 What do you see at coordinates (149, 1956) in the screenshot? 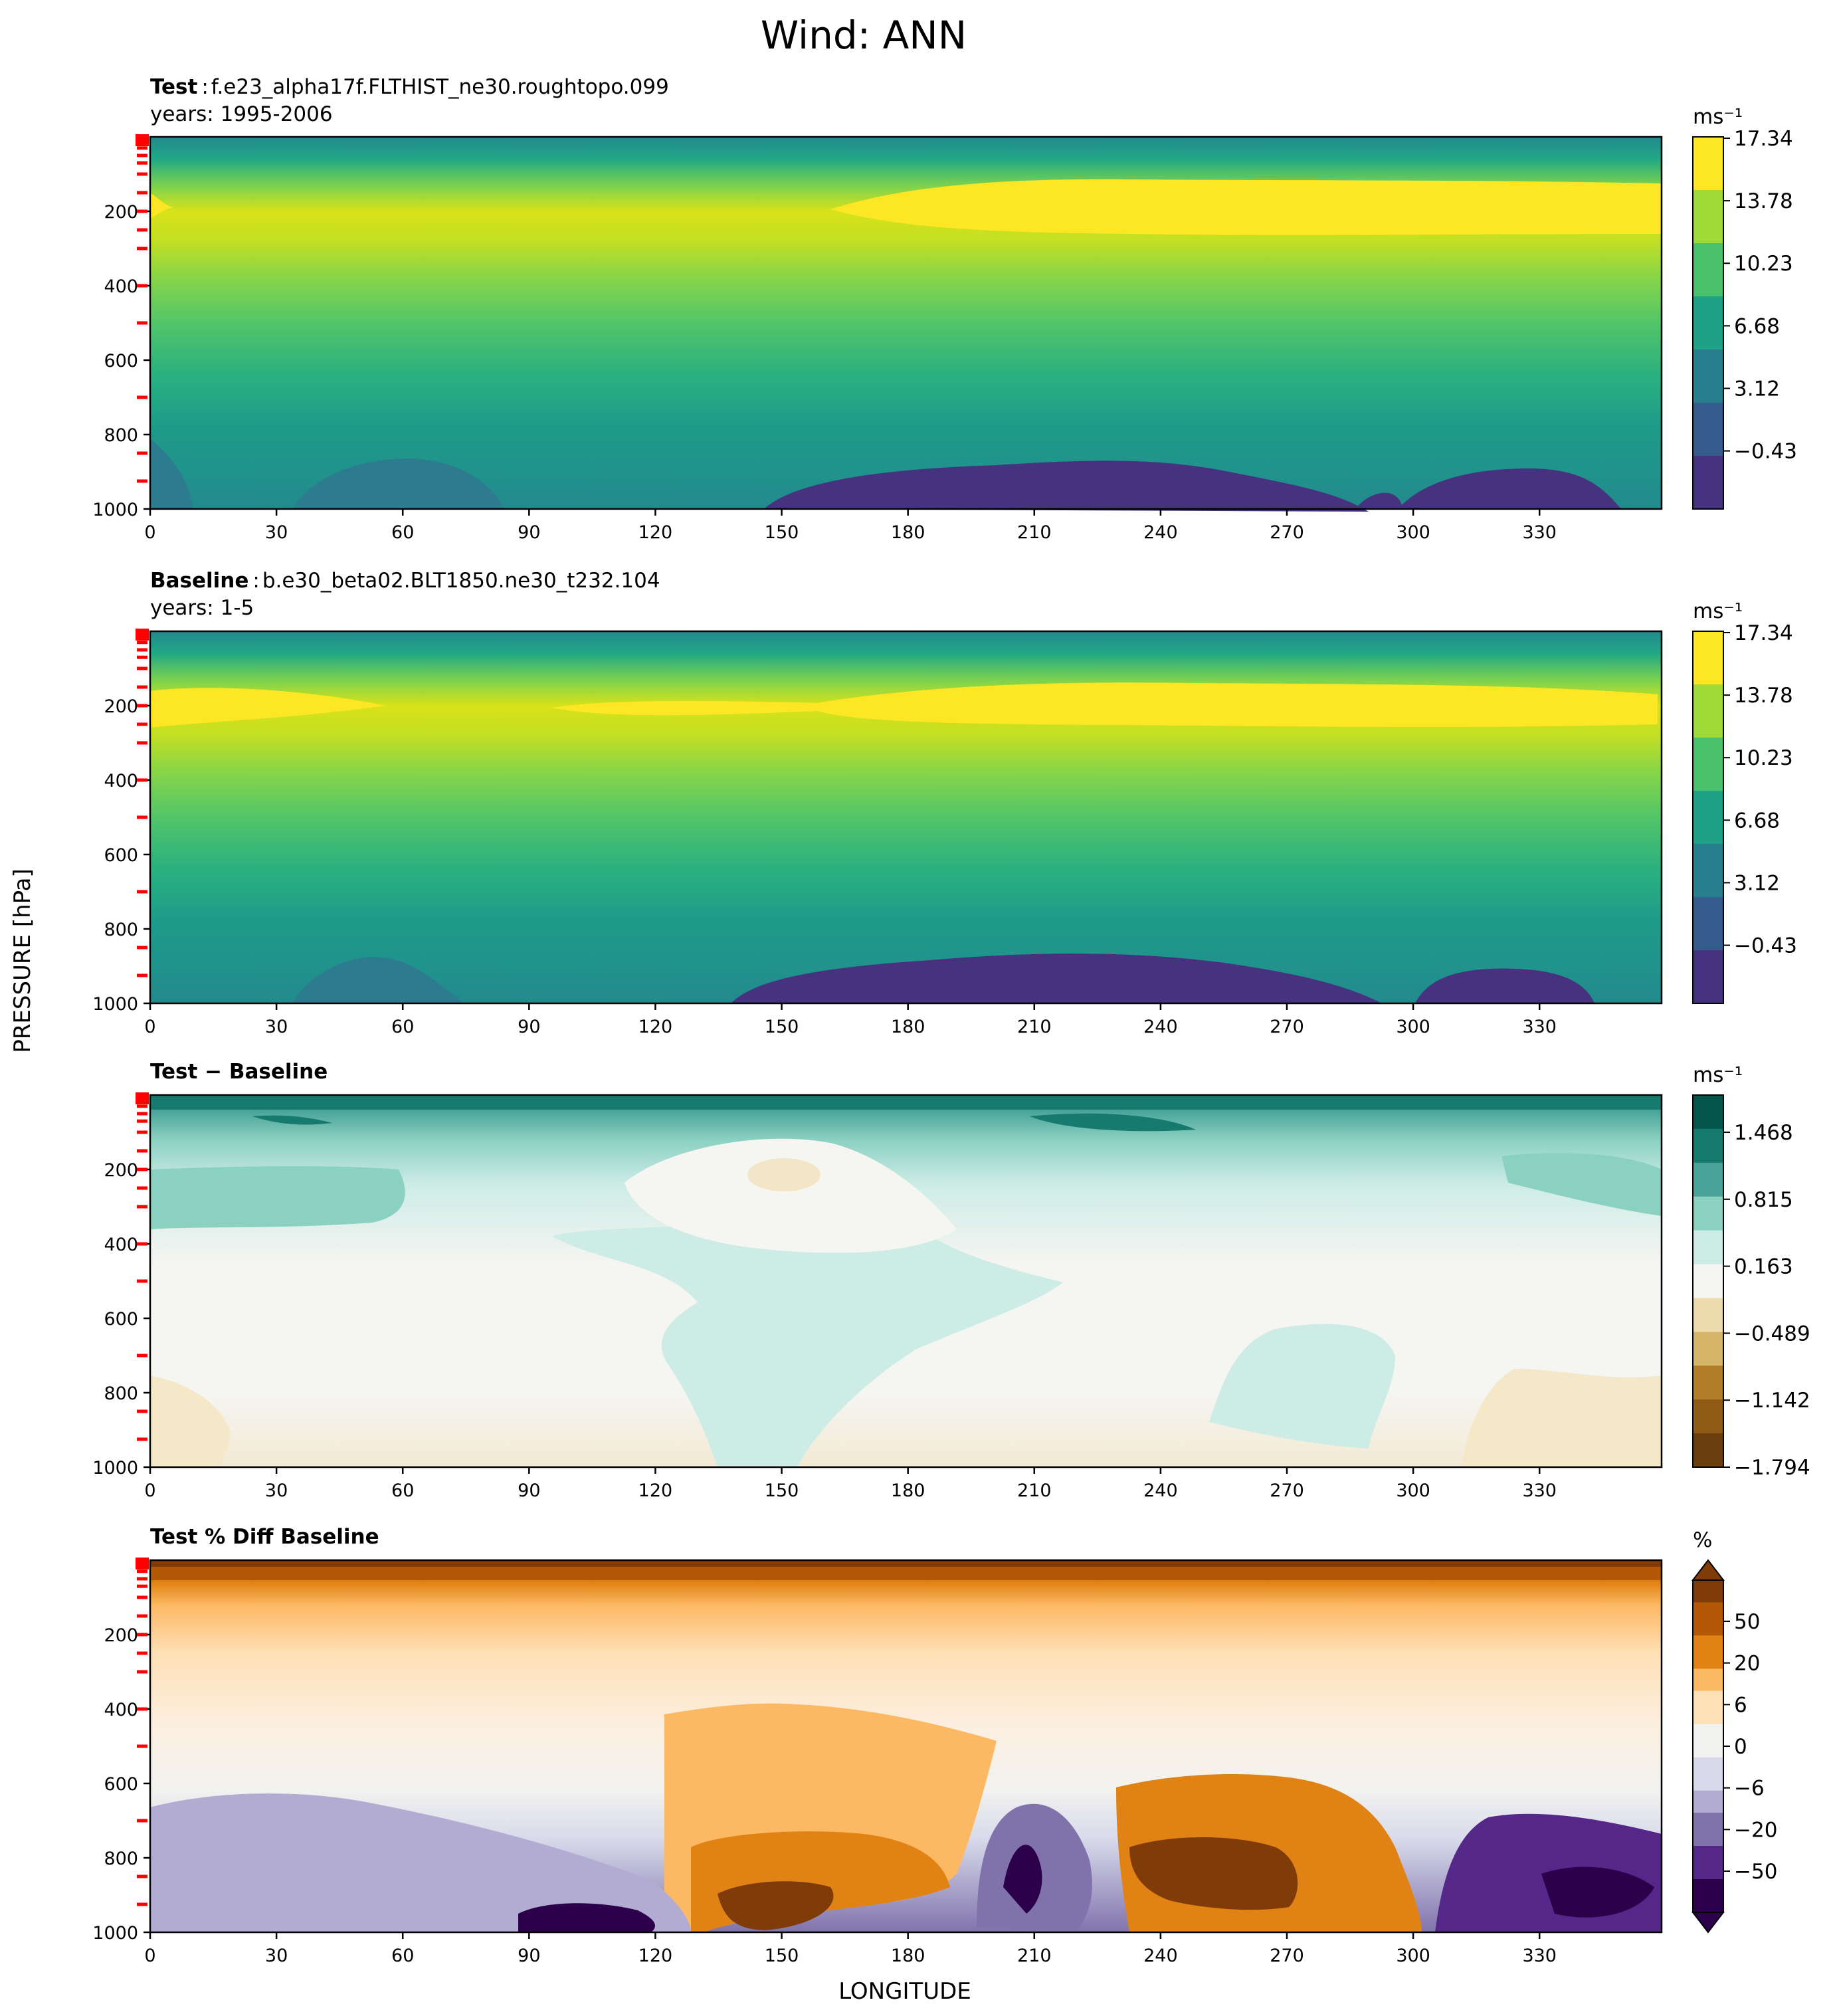
I see `panel4-xtick-label-0: 0` at bounding box center [149, 1956].